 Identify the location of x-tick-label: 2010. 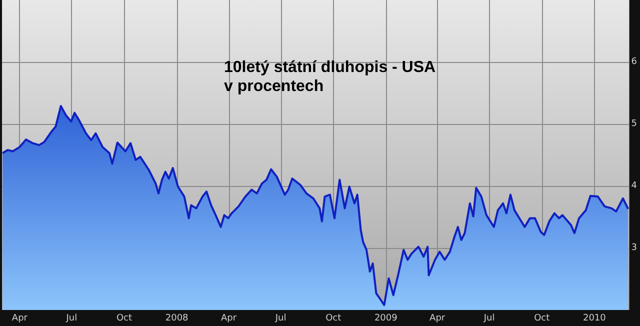
(594, 319).